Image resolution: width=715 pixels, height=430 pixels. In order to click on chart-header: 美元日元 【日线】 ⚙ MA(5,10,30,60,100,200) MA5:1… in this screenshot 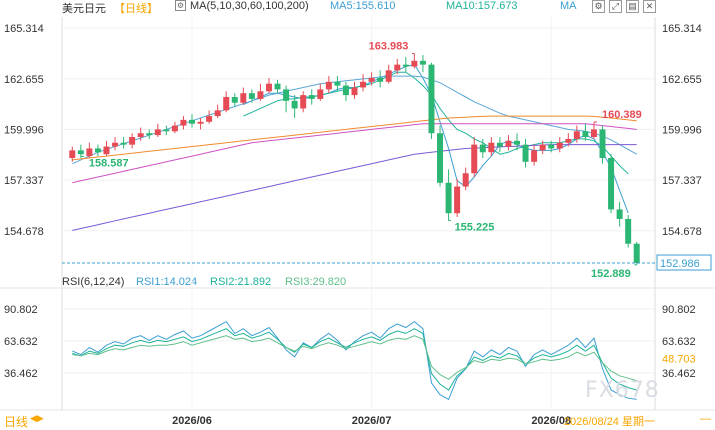, I will do `click(357, 7)`.